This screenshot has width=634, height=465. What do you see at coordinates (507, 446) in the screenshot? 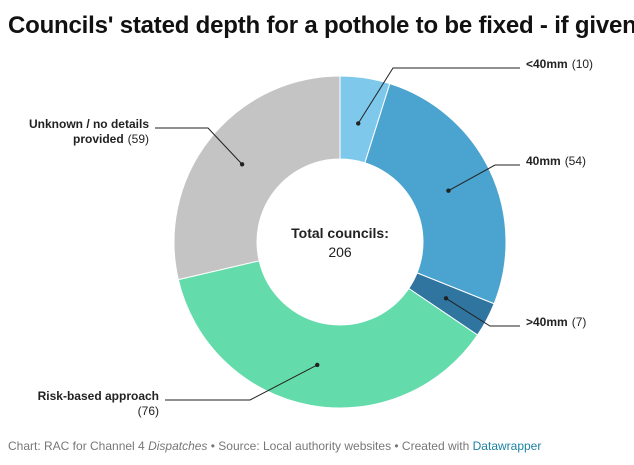
I see `datawrapper-link: Datawrapper` at bounding box center [507, 446].